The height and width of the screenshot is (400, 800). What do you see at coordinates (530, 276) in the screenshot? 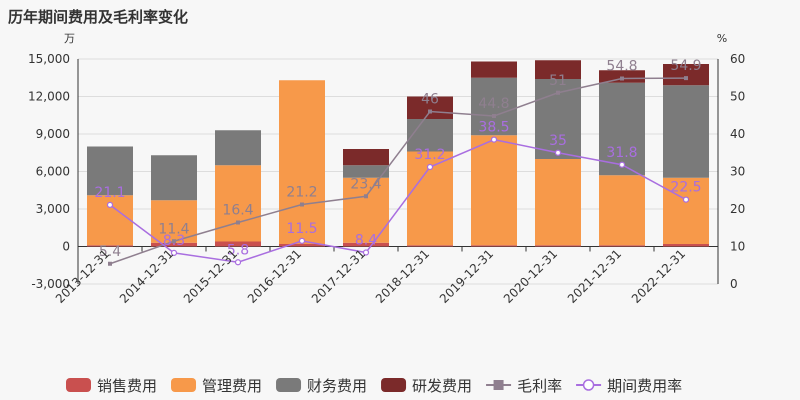
I see `x-axis-tick-label: 2020-12-31` at bounding box center [530, 276].